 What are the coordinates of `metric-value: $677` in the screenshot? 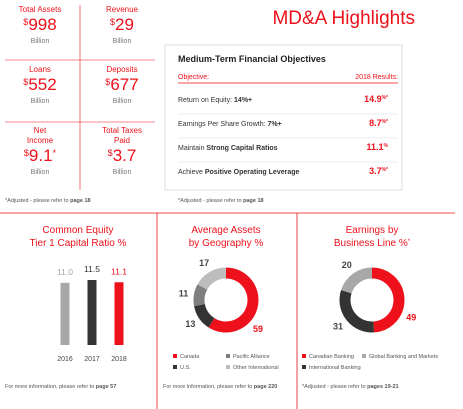 It's located at (121, 84).